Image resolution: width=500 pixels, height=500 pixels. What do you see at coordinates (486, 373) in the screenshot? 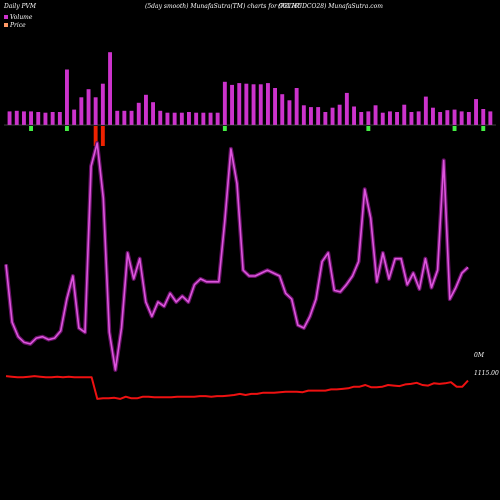
I see `price-end-label: 1115.00` at bounding box center [486, 373].